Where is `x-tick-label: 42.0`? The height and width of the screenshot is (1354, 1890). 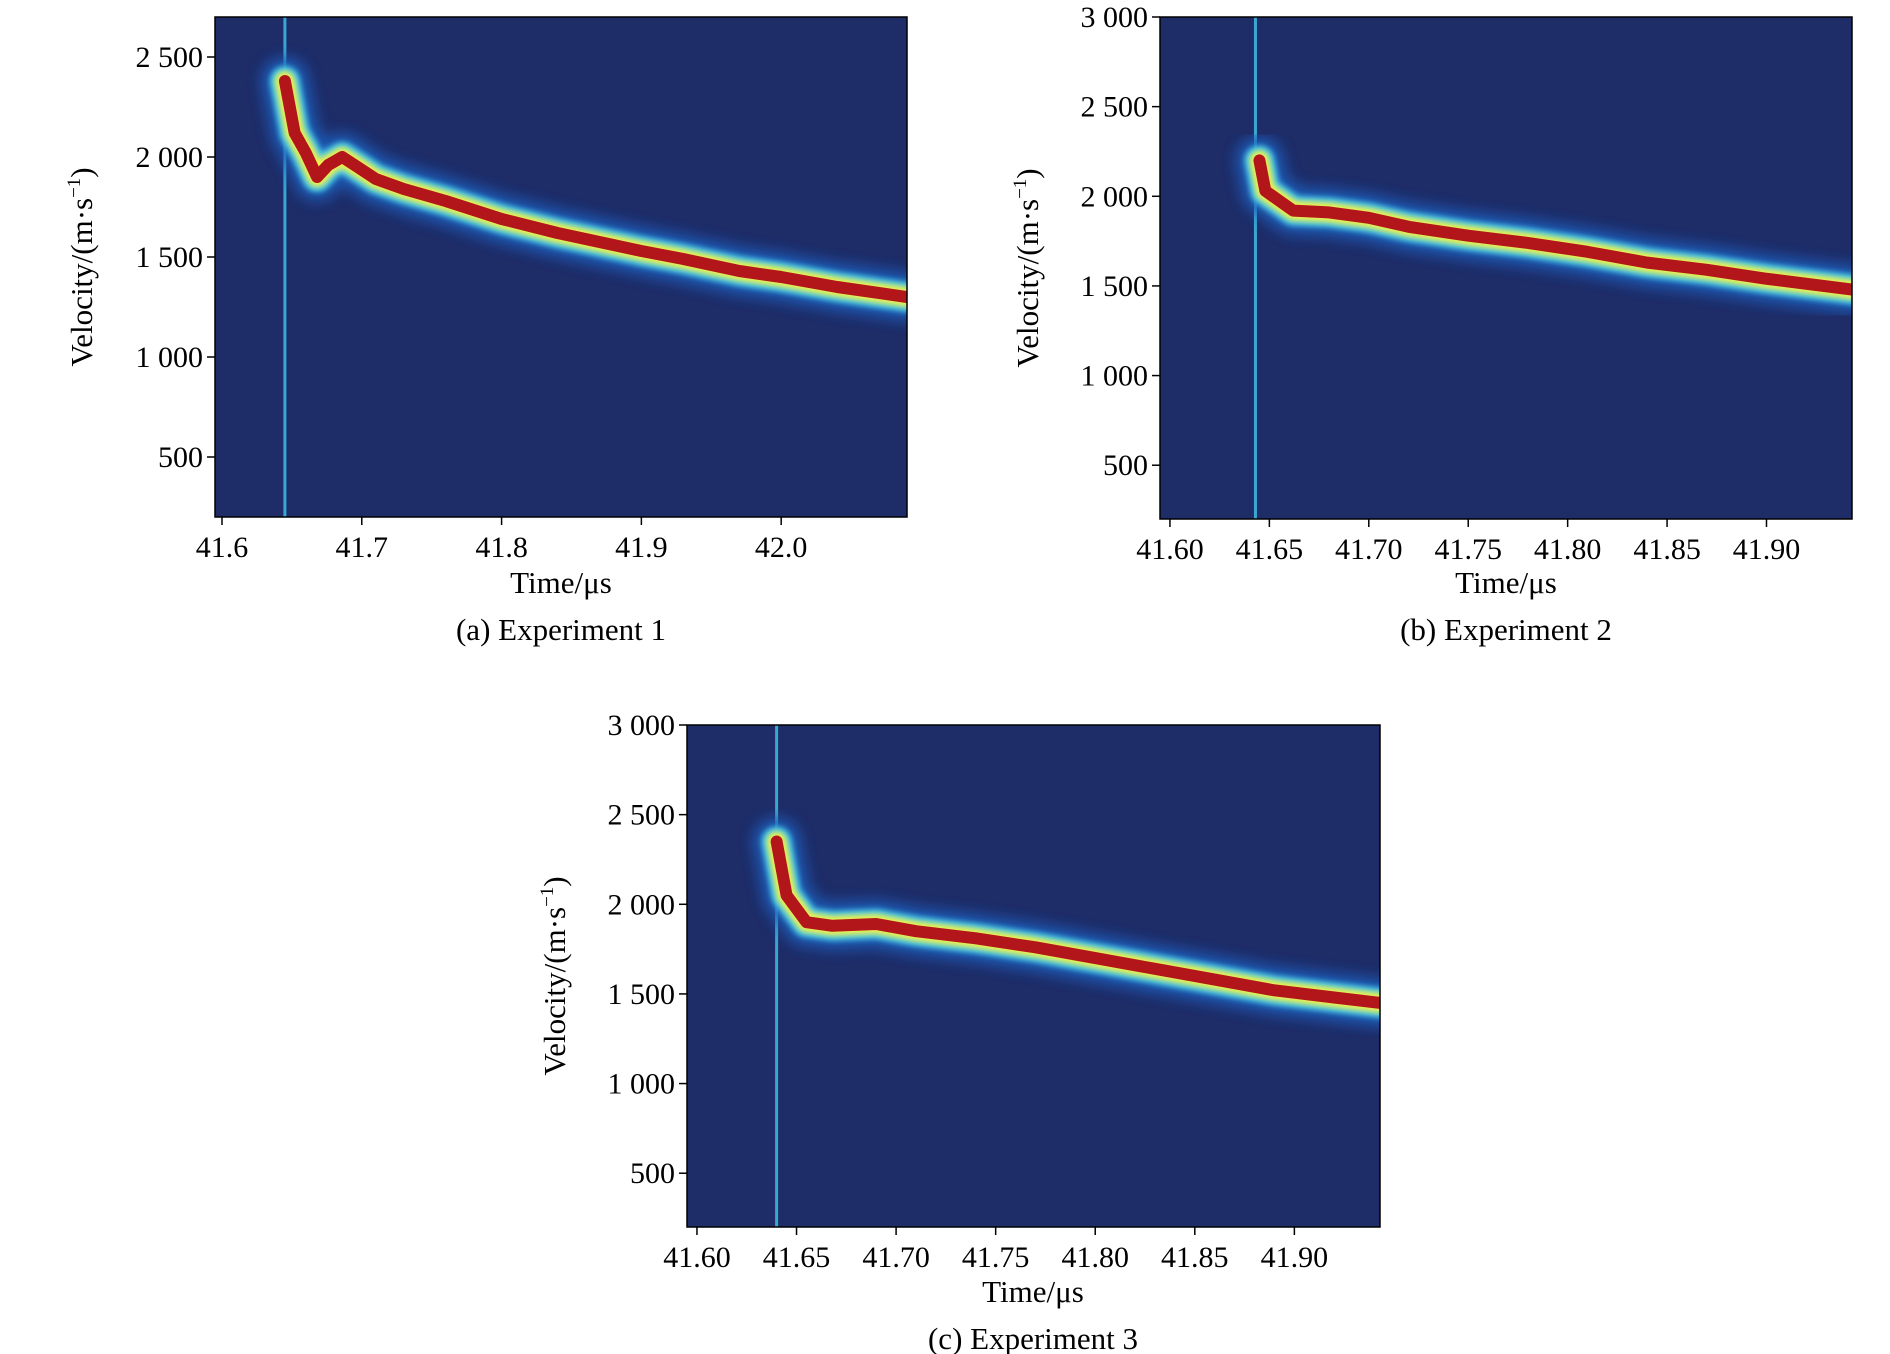 x-tick-label: 42.0 is located at coordinates (781, 547).